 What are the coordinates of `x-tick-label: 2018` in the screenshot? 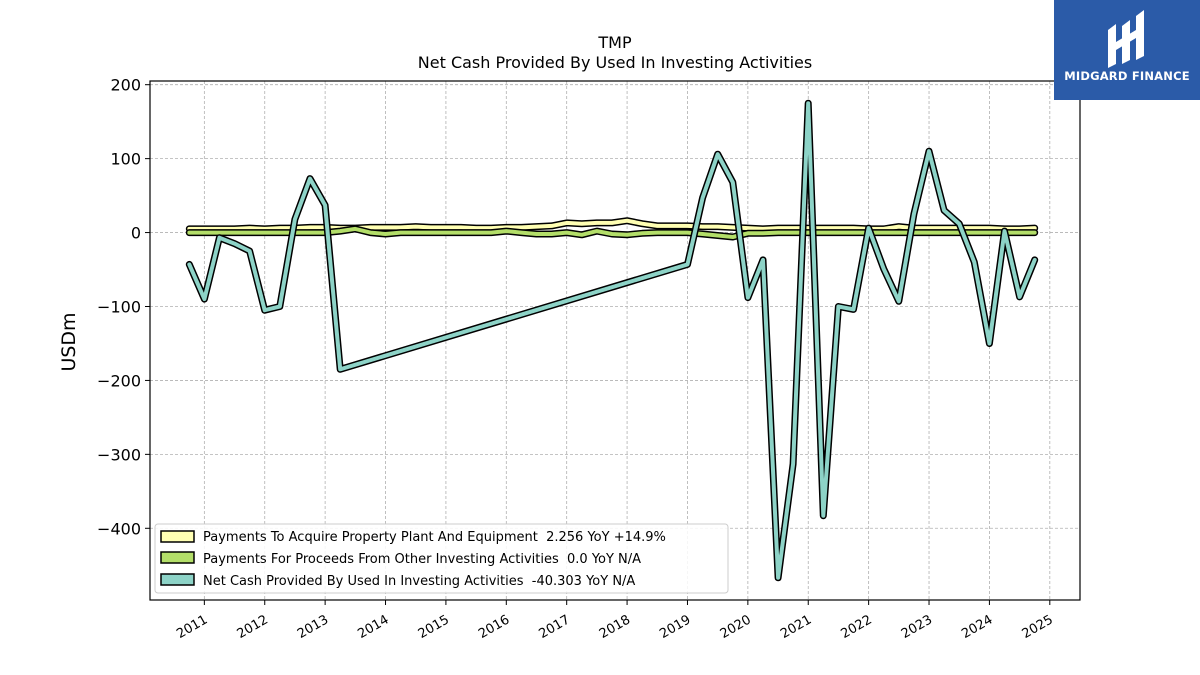 It's located at (615, 627).